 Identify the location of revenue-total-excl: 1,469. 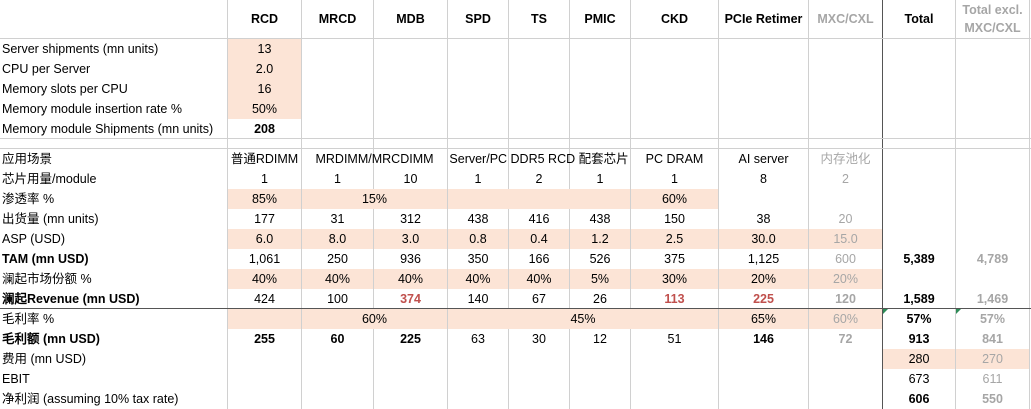
(992, 299).